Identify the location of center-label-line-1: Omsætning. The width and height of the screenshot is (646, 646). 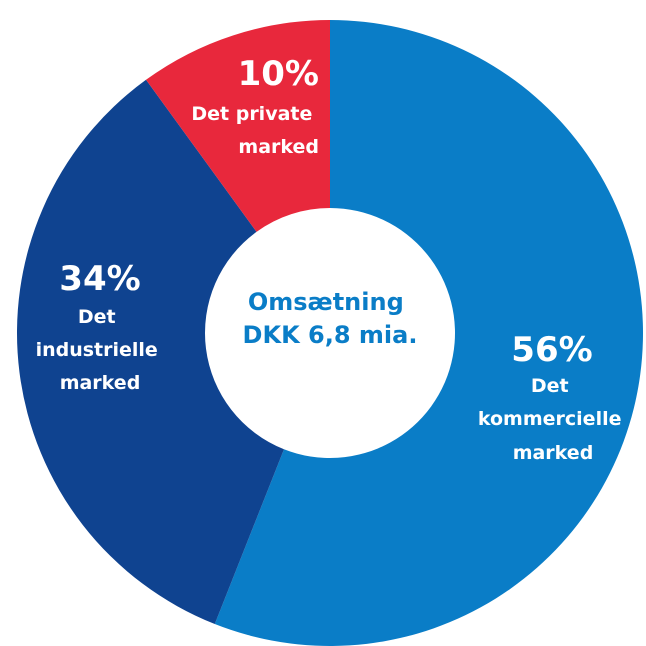
(326, 302).